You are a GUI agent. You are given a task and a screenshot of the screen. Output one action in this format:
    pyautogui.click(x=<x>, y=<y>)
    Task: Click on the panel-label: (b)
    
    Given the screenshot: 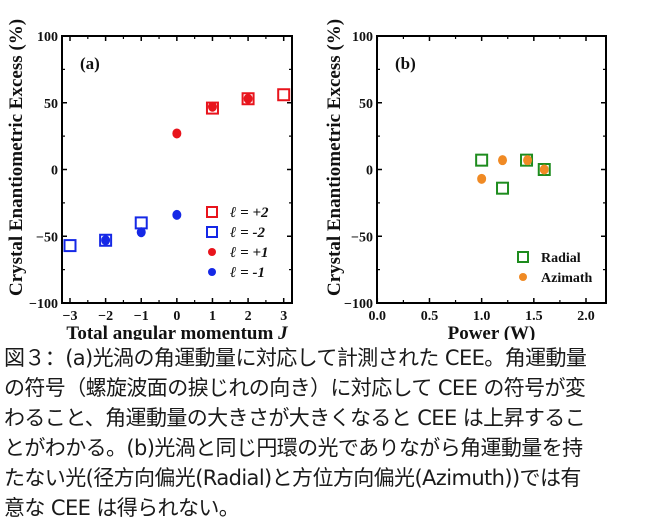 What is the action you would take?
    pyautogui.click(x=405, y=63)
    